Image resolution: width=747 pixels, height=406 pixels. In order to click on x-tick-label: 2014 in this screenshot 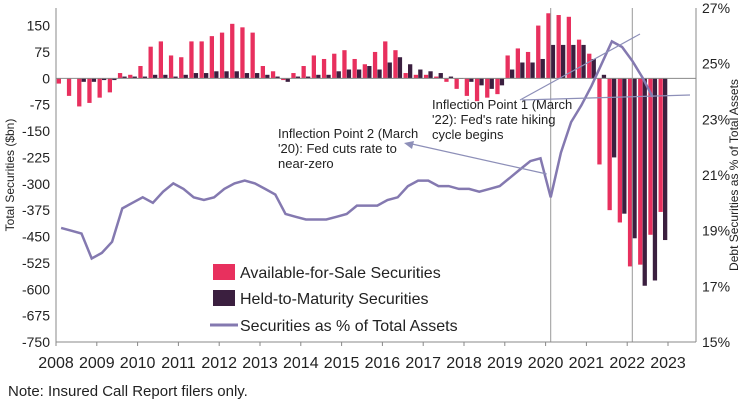, I will do `click(301, 363)`.